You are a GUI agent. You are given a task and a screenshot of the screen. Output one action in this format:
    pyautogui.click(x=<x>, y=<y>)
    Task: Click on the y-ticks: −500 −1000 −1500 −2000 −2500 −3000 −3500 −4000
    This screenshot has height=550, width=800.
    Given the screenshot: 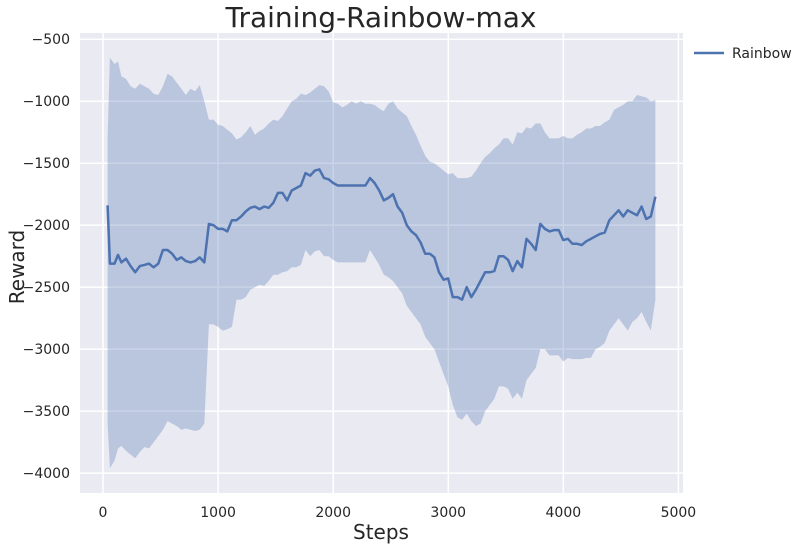 What is the action you would take?
    pyautogui.click(x=46, y=257)
    